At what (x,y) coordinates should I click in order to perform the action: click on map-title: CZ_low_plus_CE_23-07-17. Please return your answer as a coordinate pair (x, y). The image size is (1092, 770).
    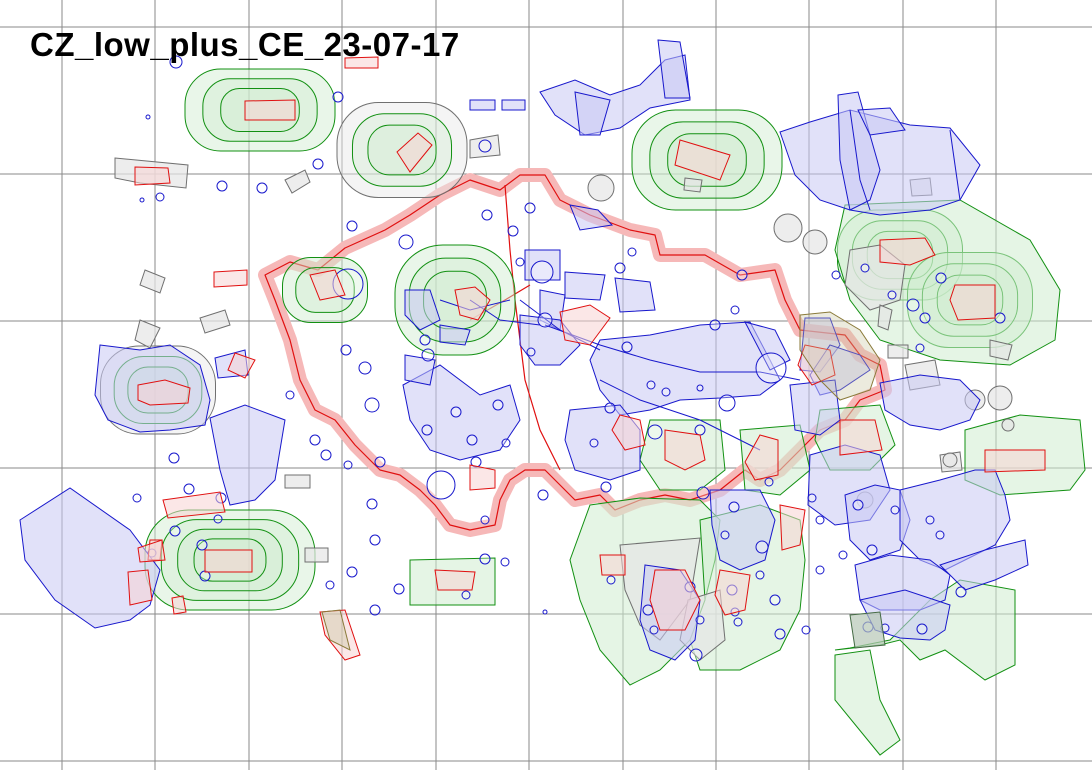
    Looking at the image, I should click on (245, 44).